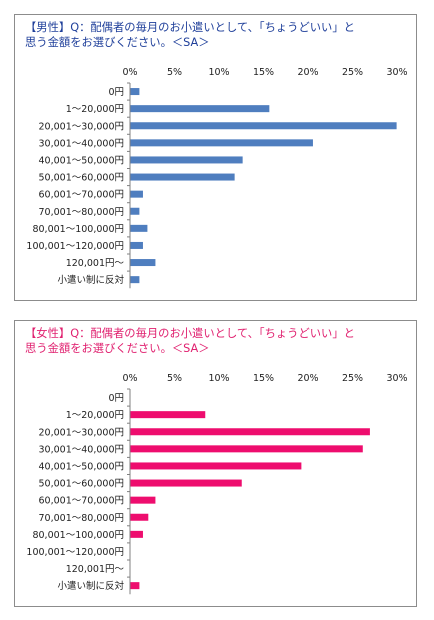  What do you see at coordinates (396, 72) in the screenshot?
I see `male-tick-label: 30%` at bounding box center [396, 72].